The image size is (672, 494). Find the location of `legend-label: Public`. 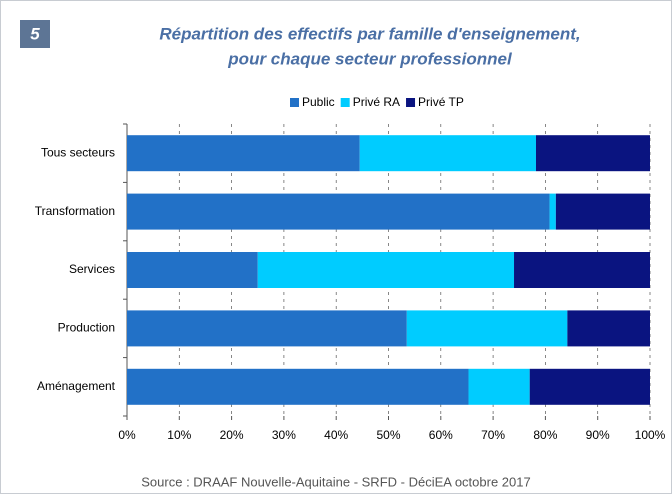

legend-label: Public is located at coordinates (318, 102).